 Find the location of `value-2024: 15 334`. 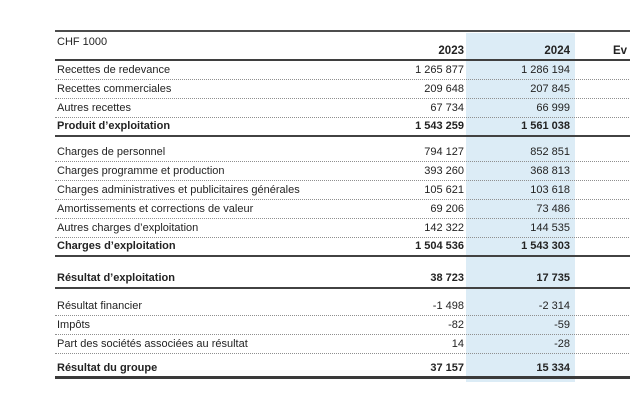

value-2024: 15 334 is located at coordinates (553, 368).